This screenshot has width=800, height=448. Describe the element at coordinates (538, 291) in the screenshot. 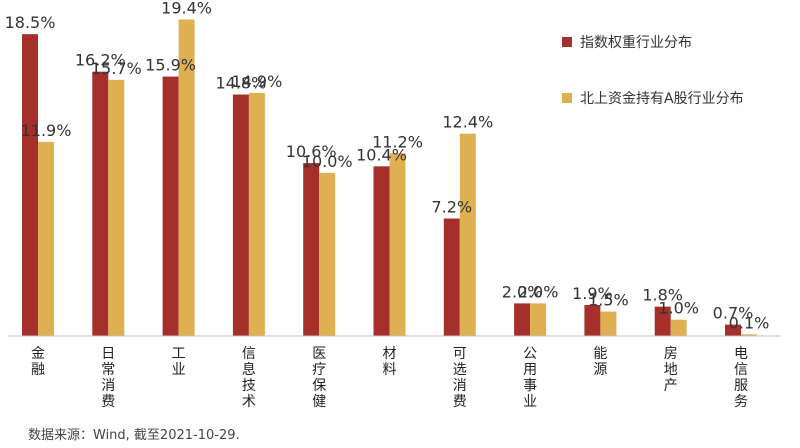

I see `value-label-northbound-7: 2.0%` at that location.